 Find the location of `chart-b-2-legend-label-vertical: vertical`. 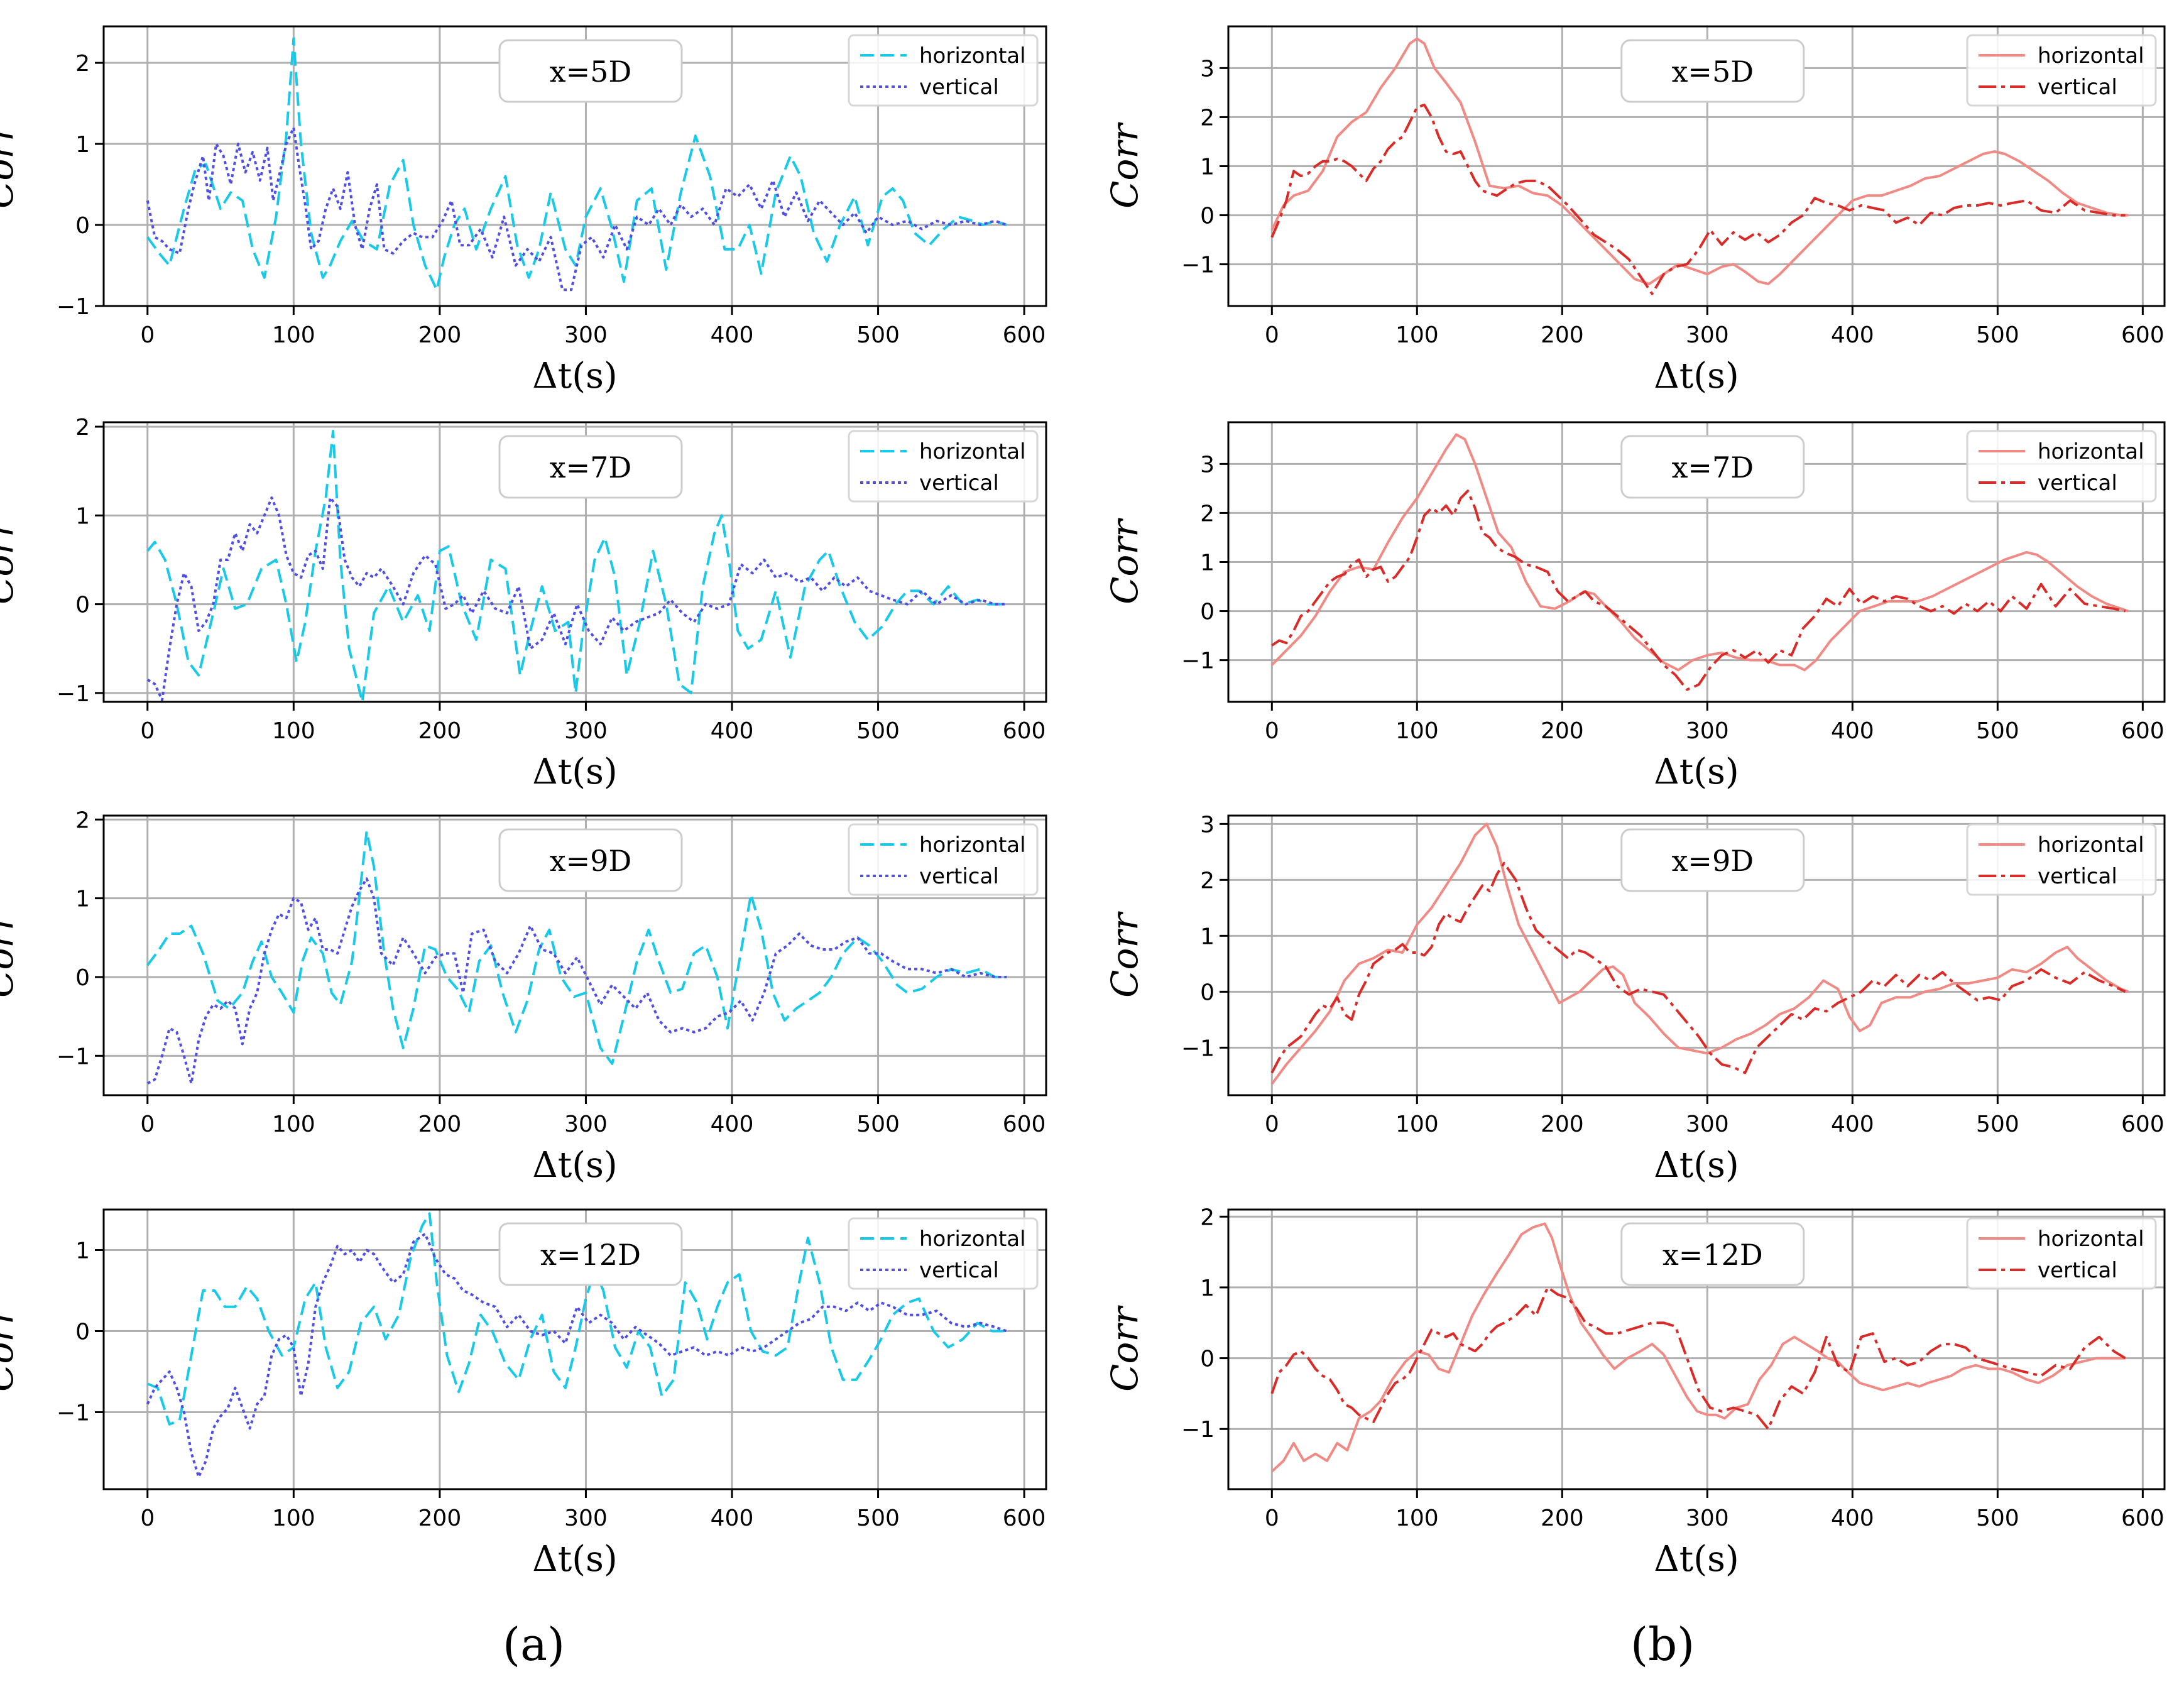

chart-b-2-legend-label-vertical: vertical is located at coordinates (2077, 483).